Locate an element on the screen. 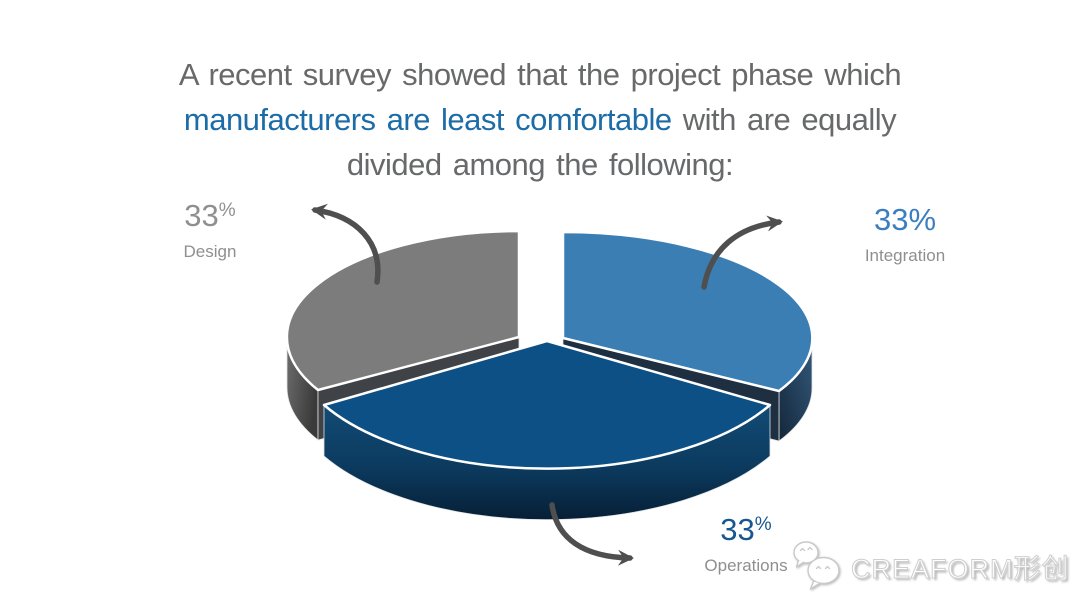 The width and height of the screenshot is (1080, 608). pie-slice-operations is located at coordinates (547, 429).